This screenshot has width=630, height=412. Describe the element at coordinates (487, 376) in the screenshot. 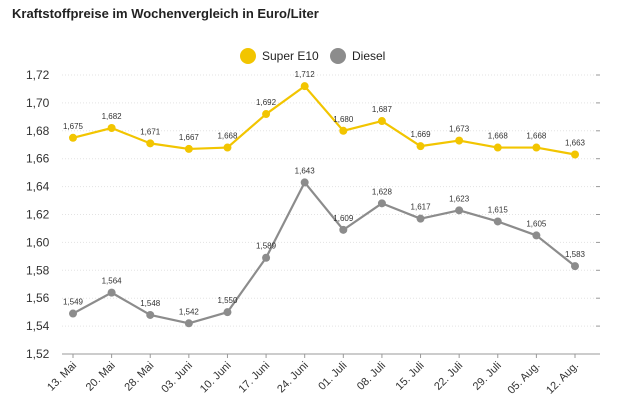

I see `x-tick-label: 29. Juli` at that location.